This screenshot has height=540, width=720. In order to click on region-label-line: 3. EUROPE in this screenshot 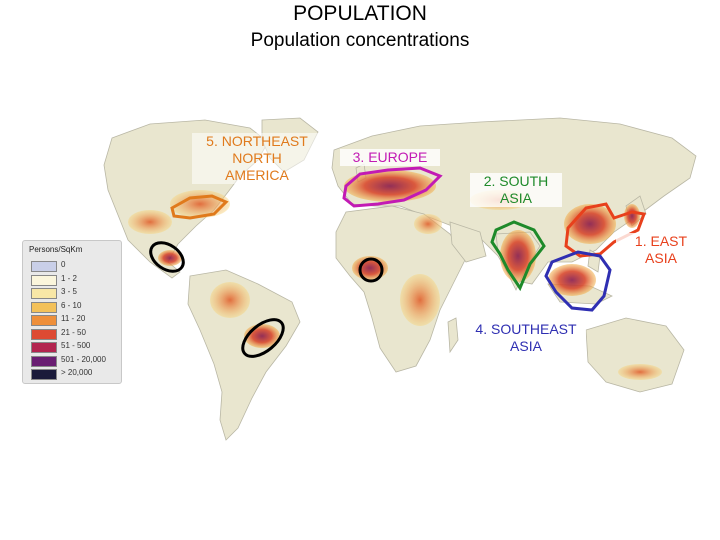, I will do `click(390, 157)`.